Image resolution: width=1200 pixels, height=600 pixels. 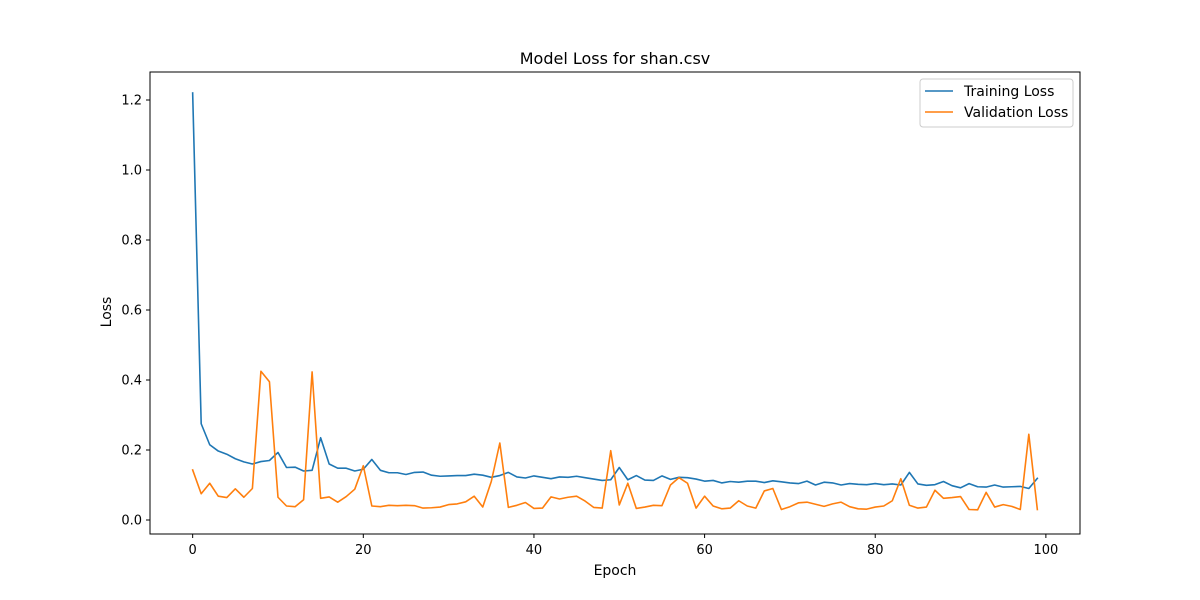 What do you see at coordinates (1016, 113) in the screenshot?
I see `legend-label: Validation Loss` at bounding box center [1016, 113].